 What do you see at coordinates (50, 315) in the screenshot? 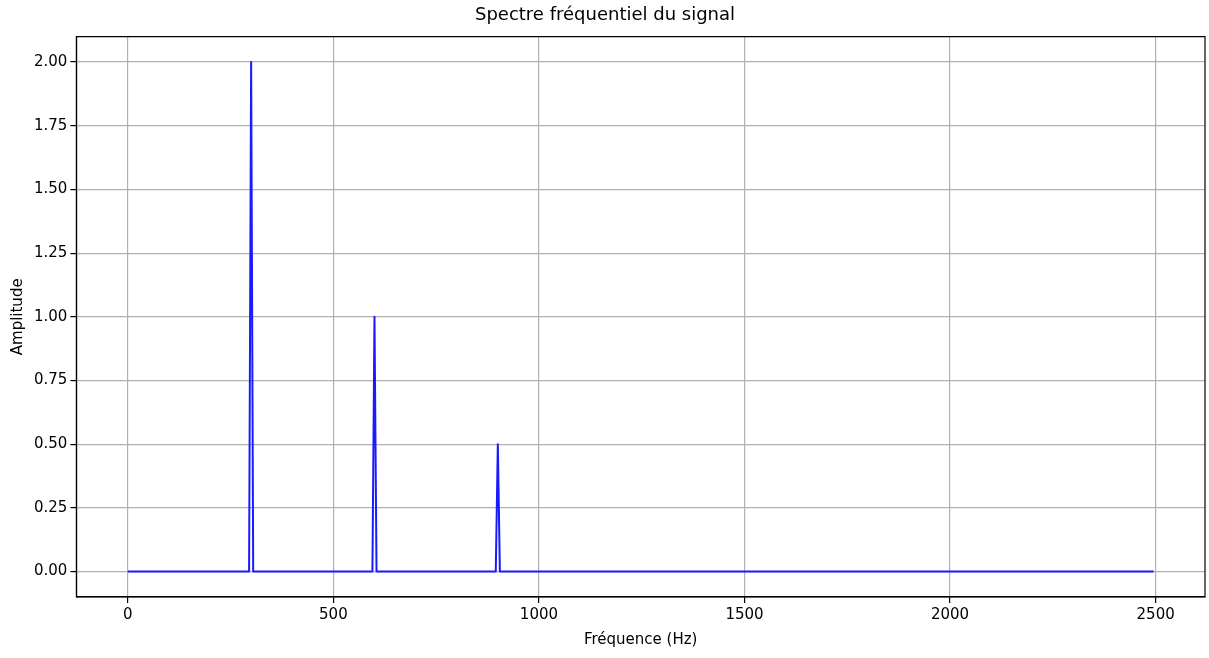
I see `y-tick-label: 1.00` at bounding box center [50, 315].